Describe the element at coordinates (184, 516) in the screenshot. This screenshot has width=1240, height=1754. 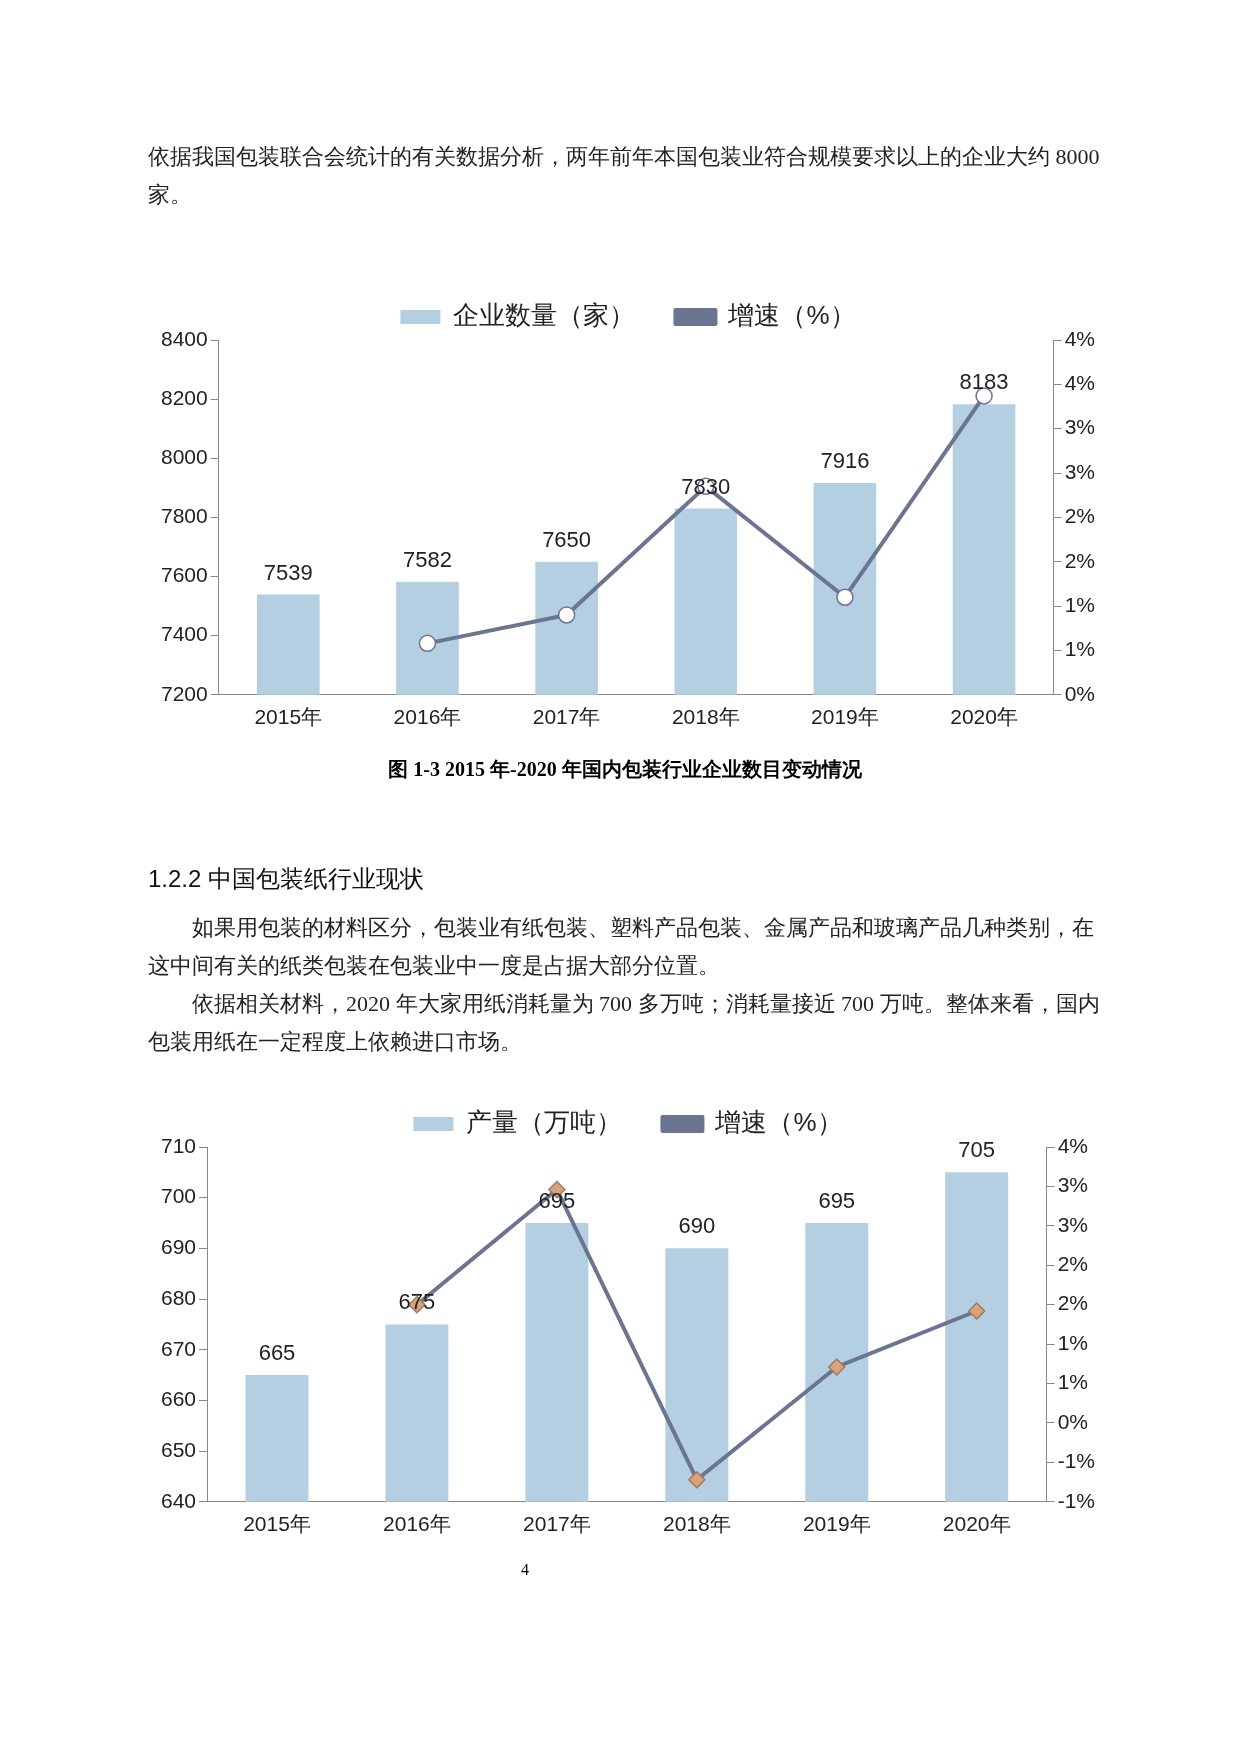
I see `y-tick-label: 7800` at that location.